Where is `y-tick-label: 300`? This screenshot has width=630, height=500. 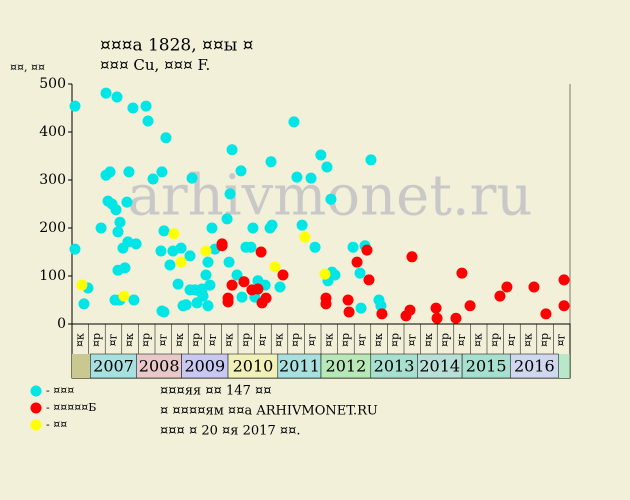 y-tick-label: 300 is located at coordinates (52, 180).